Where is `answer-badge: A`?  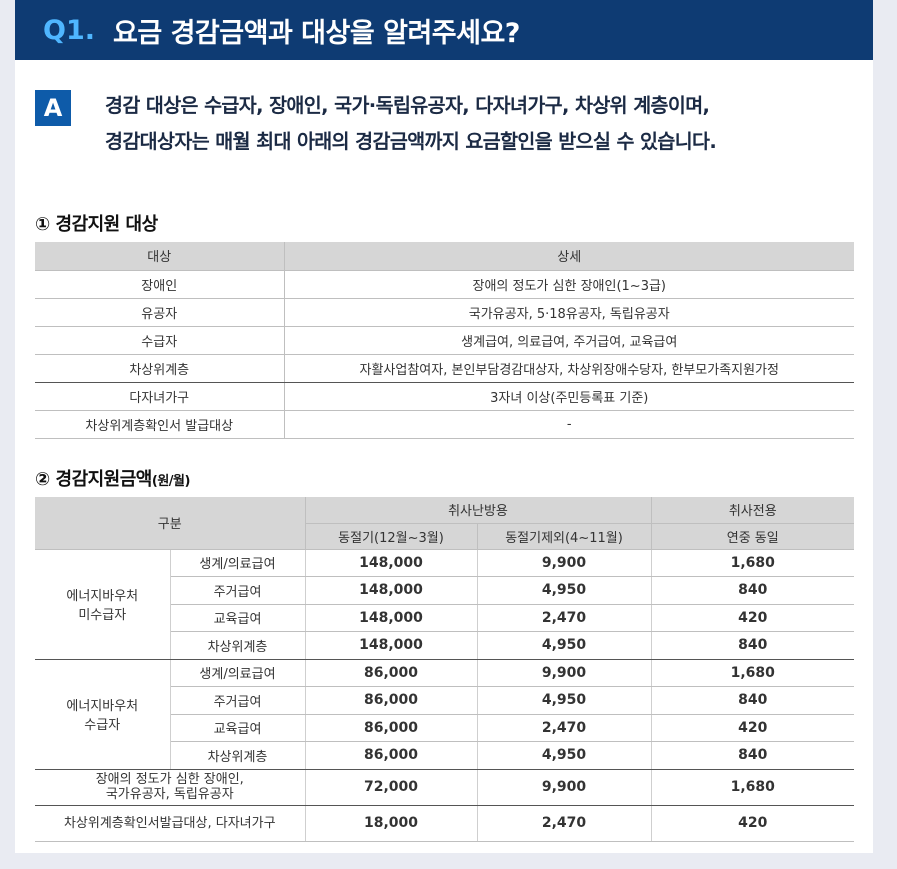
answer-badge: A is located at coordinates (53, 108).